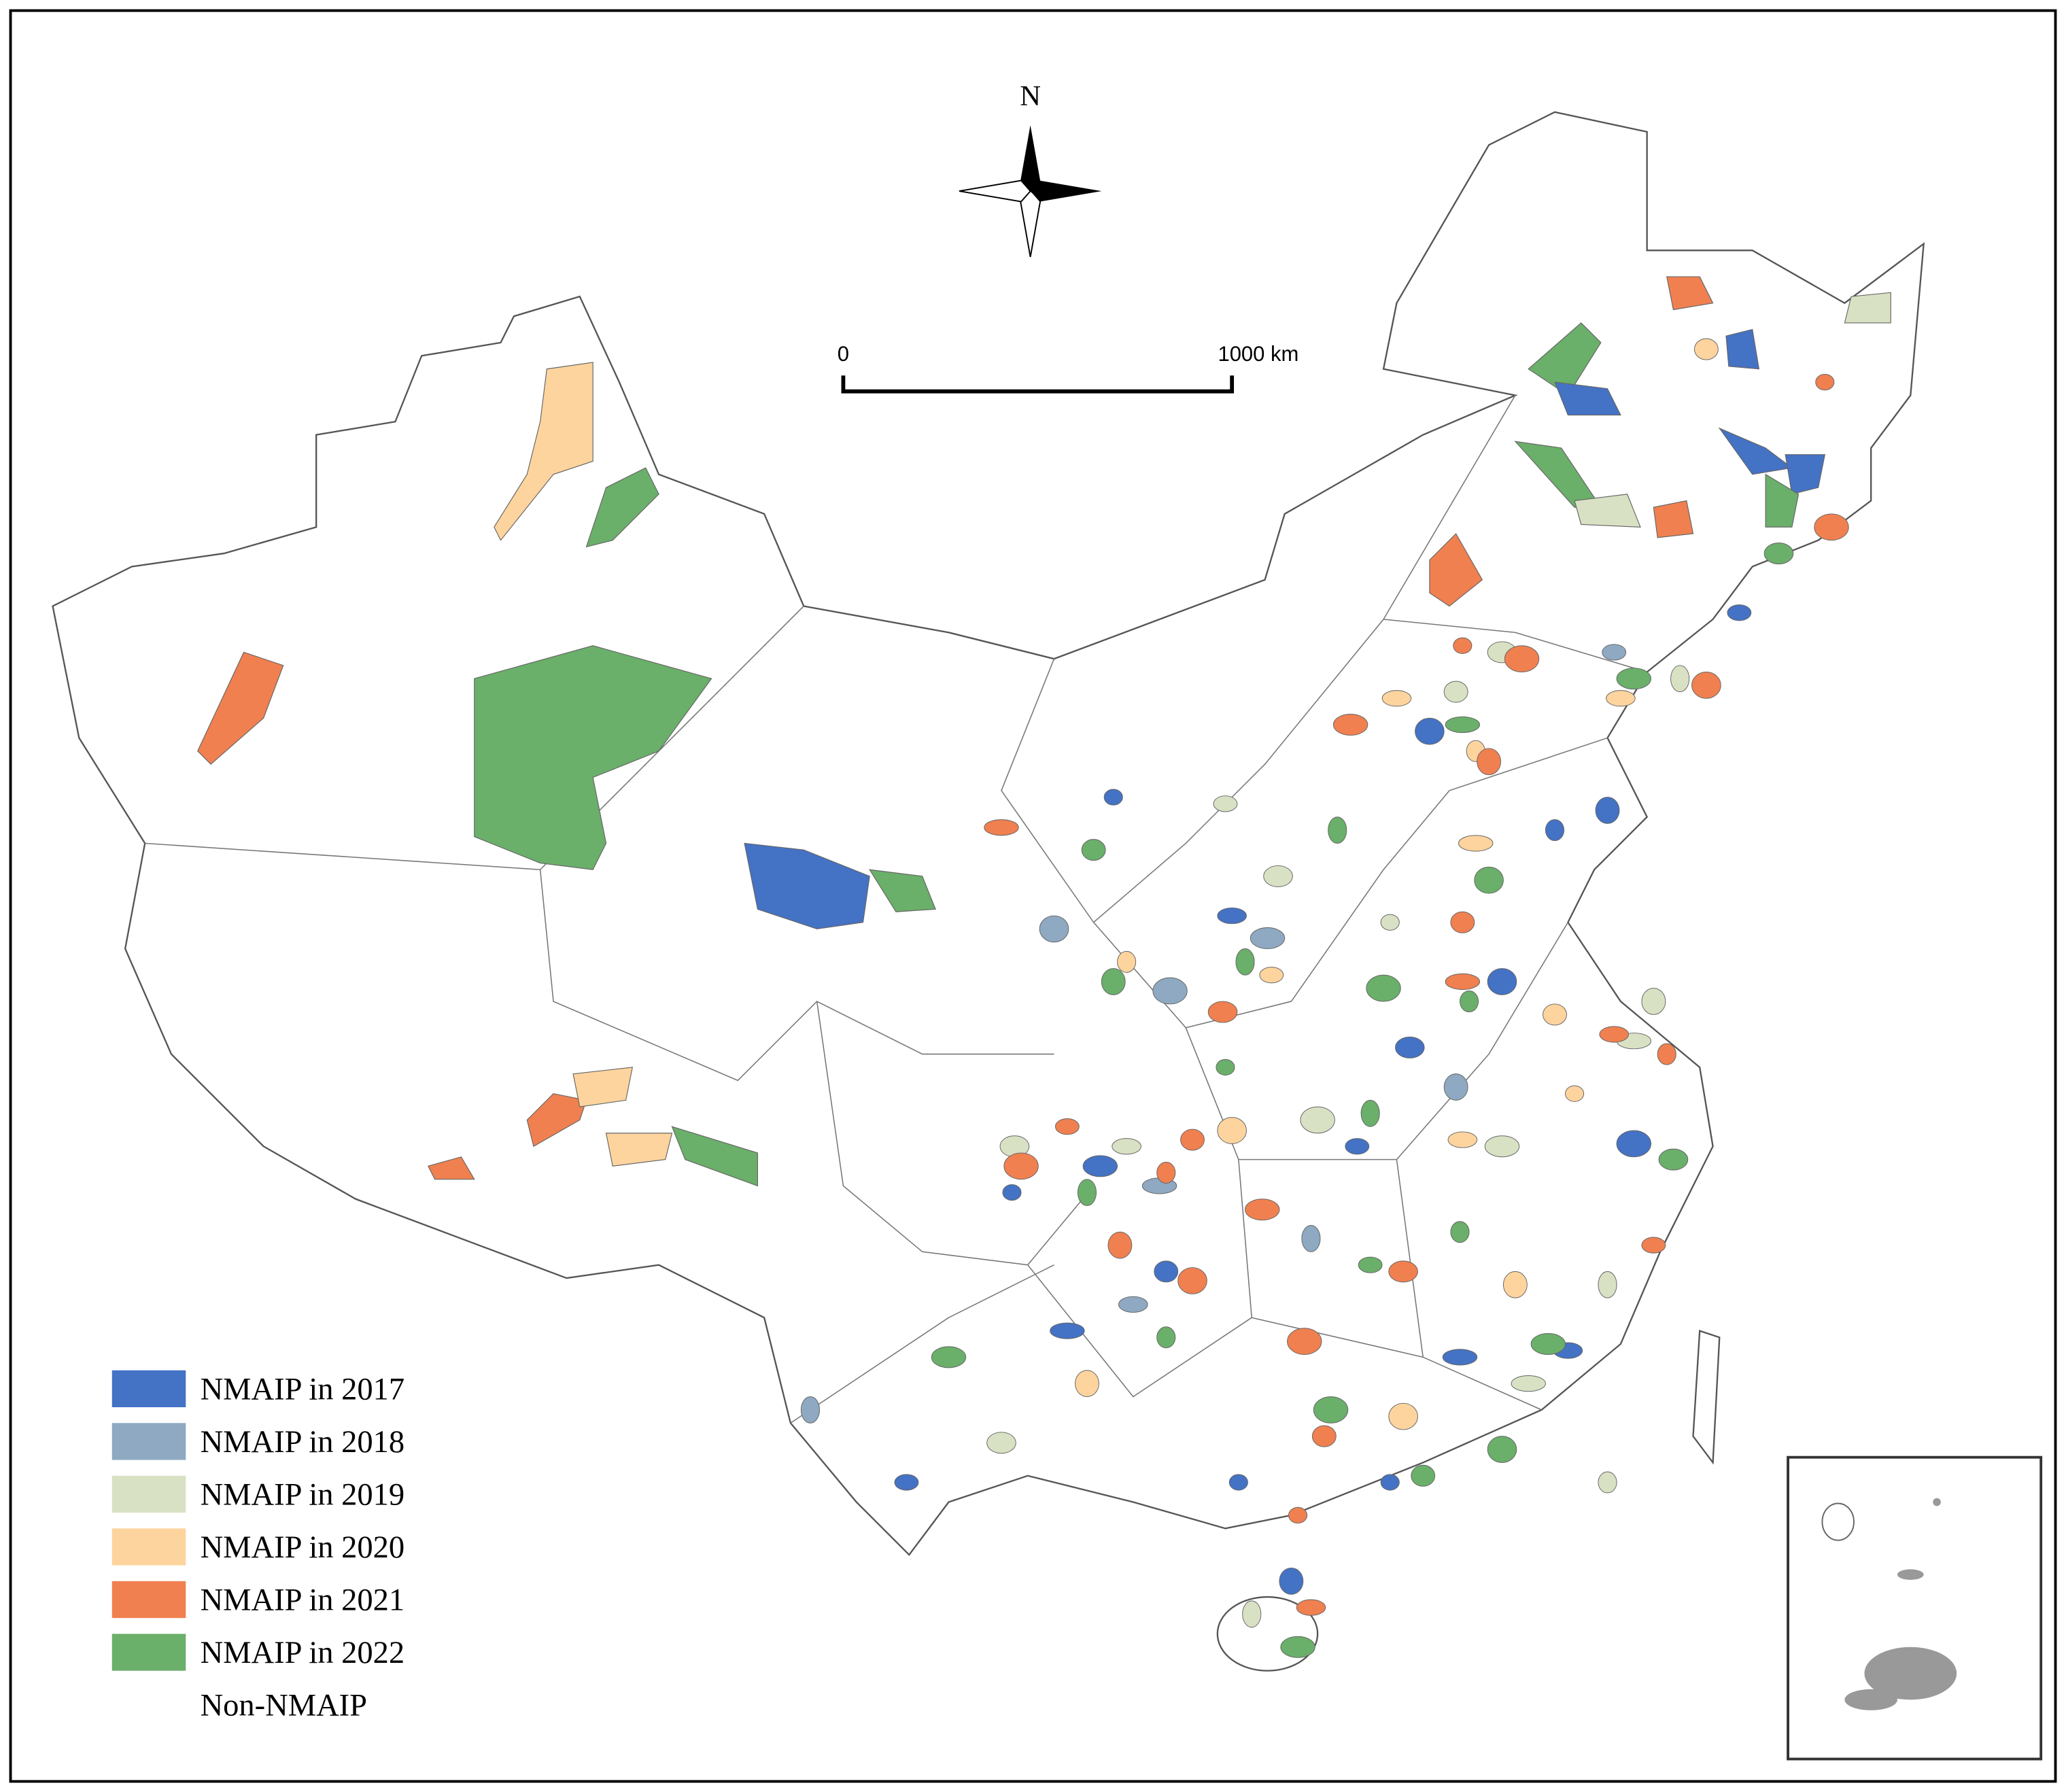  I want to click on legend-label: NMAIP in 2017, so click(303, 1389).